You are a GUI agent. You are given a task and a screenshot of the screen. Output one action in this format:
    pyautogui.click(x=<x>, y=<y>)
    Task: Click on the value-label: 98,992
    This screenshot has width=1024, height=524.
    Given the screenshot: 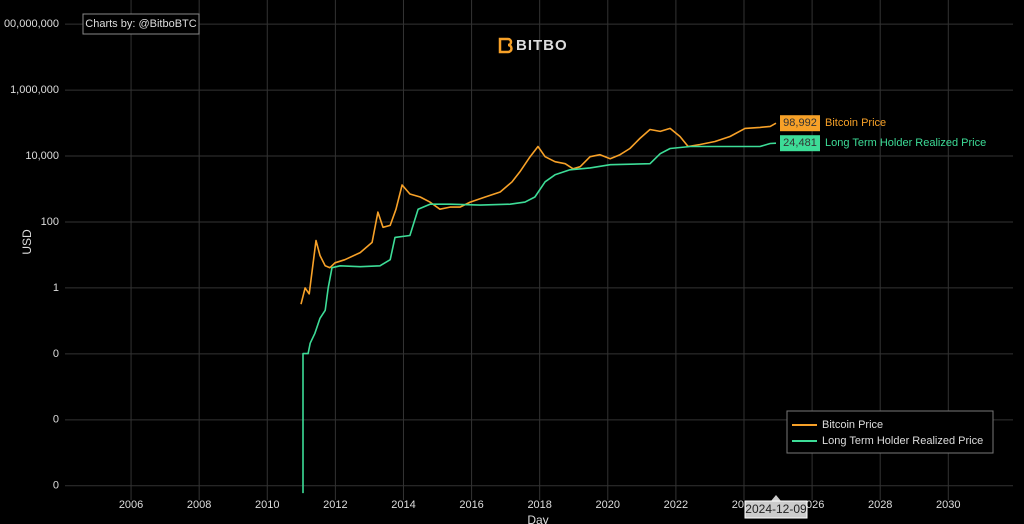 What is the action you would take?
    pyautogui.click(x=800, y=123)
    